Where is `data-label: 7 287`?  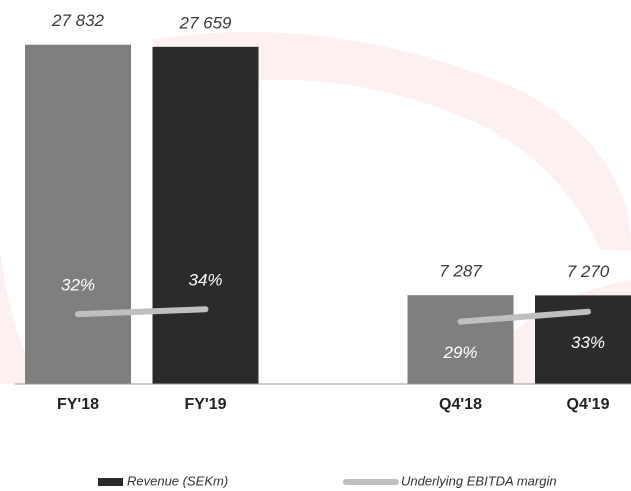
data-label: 7 287 is located at coordinates (460, 271).